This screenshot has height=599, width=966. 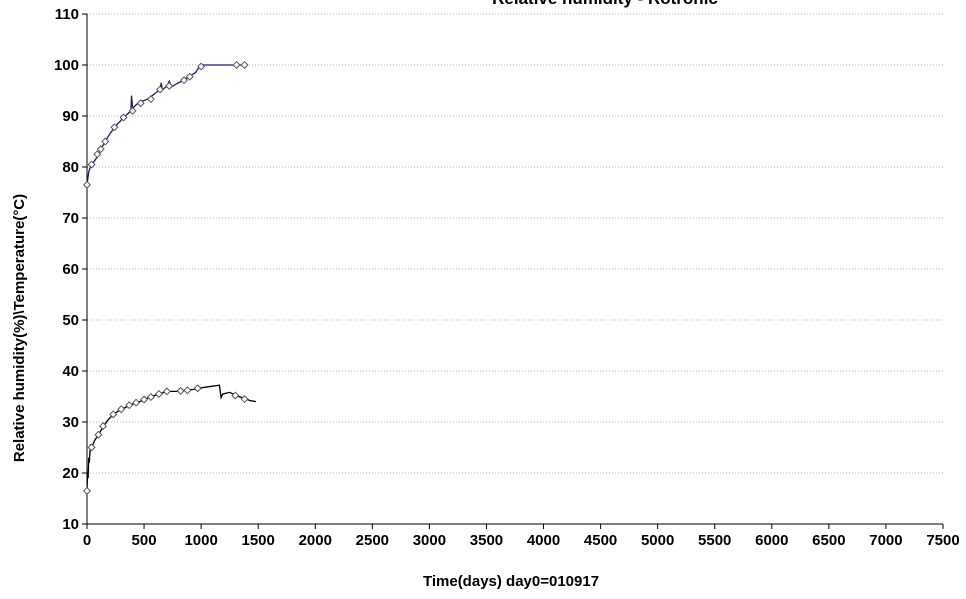 What do you see at coordinates (771, 540) in the screenshot?
I see `x-tick-label: 6000` at bounding box center [771, 540].